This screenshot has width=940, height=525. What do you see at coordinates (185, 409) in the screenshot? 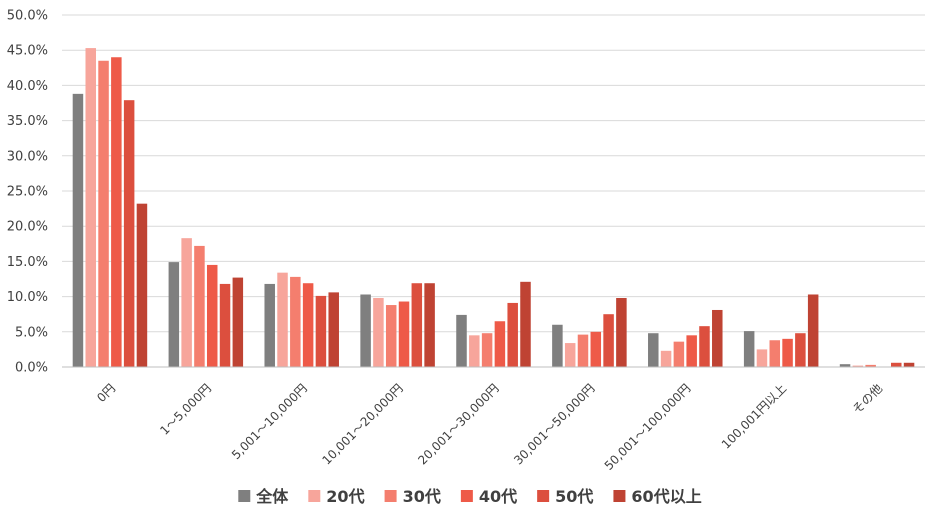
I see `x-tick-label: 1～5,000円` at bounding box center [185, 409].